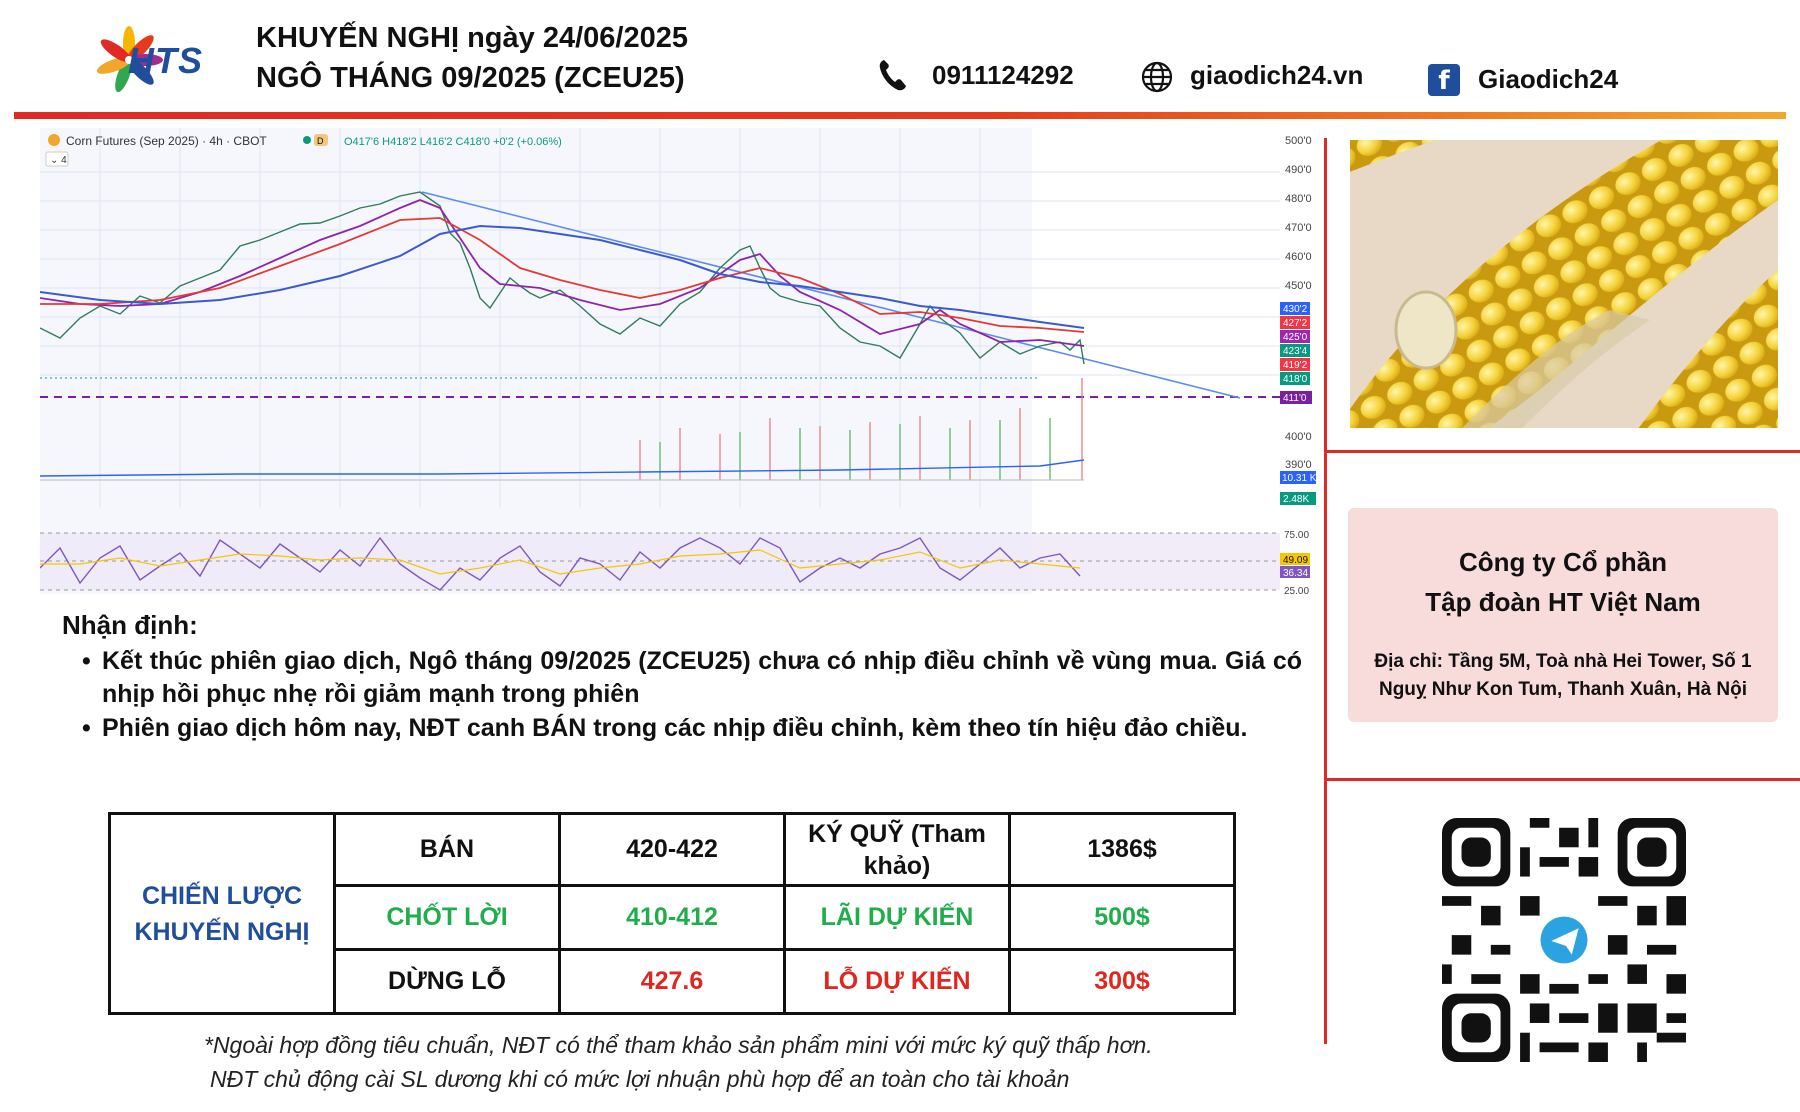 The width and height of the screenshot is (1800, 1112). What do you see at coordinates (1563, 562) in the screenshot?
I see `company-name-line1: Công ty Cổ phần` at bounding box center [1563, 562].